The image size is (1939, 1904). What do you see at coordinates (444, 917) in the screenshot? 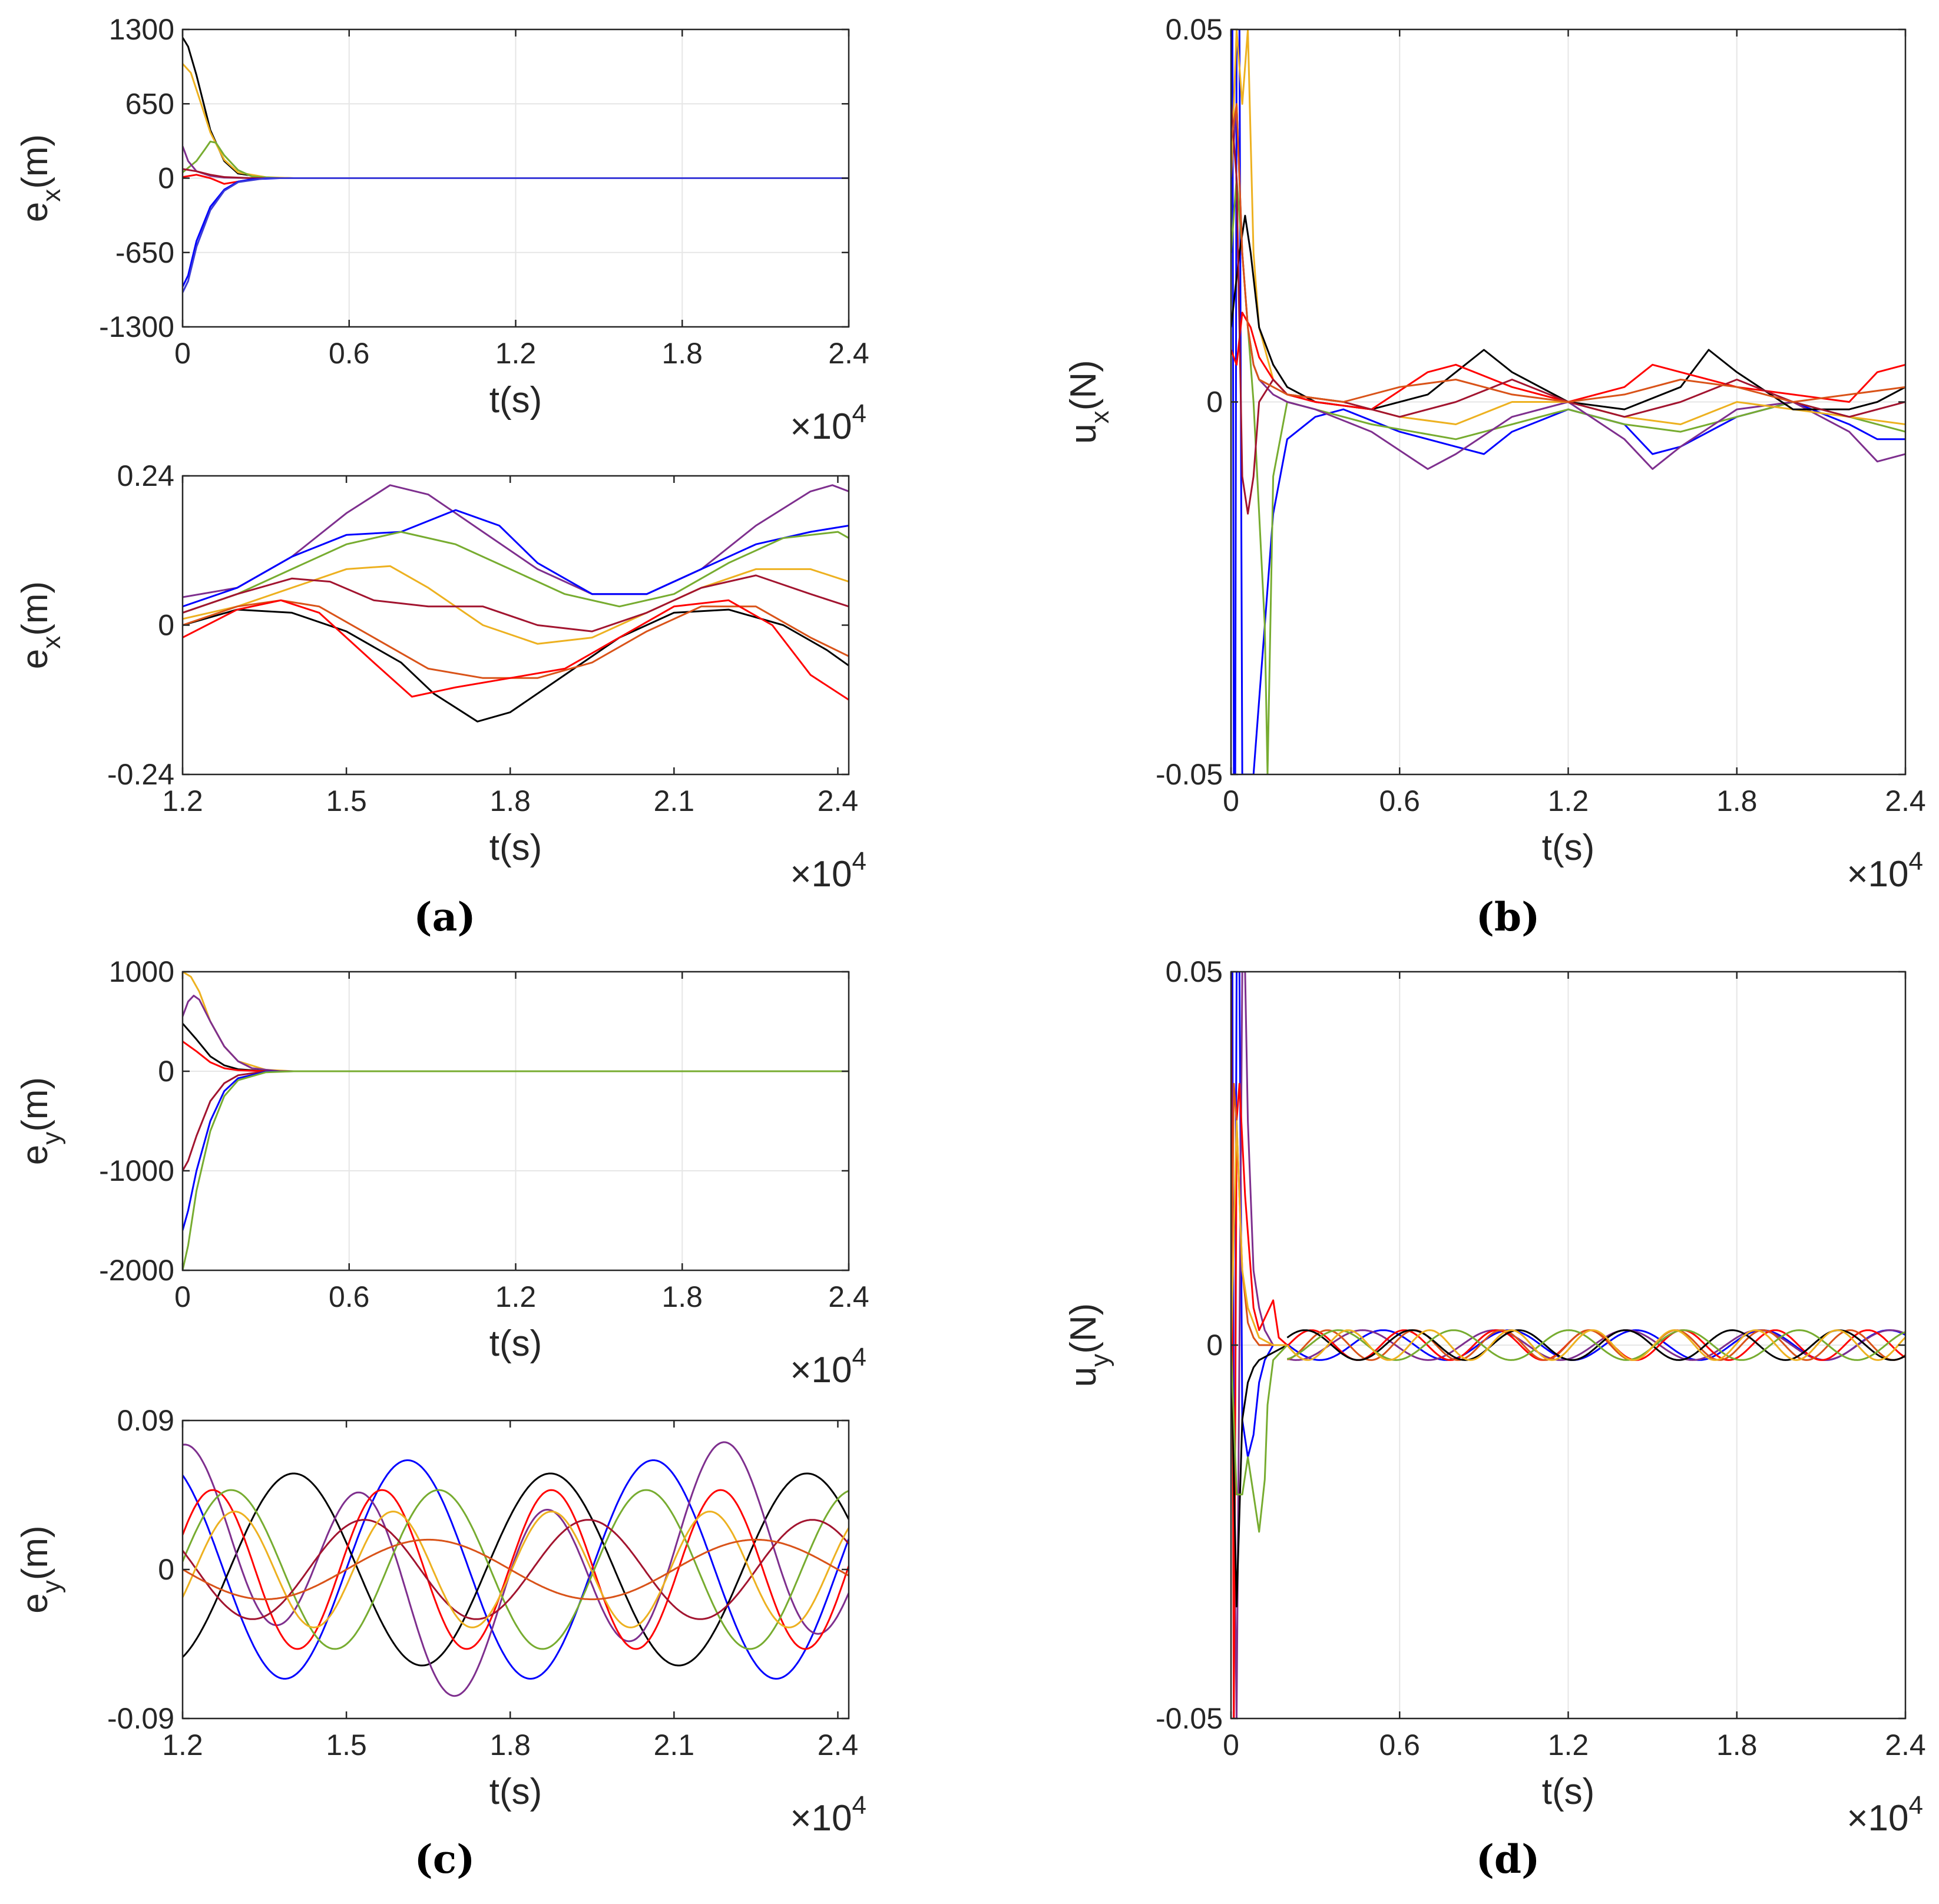
I see `panel-label: (a)` at bounding box center [444, 917].